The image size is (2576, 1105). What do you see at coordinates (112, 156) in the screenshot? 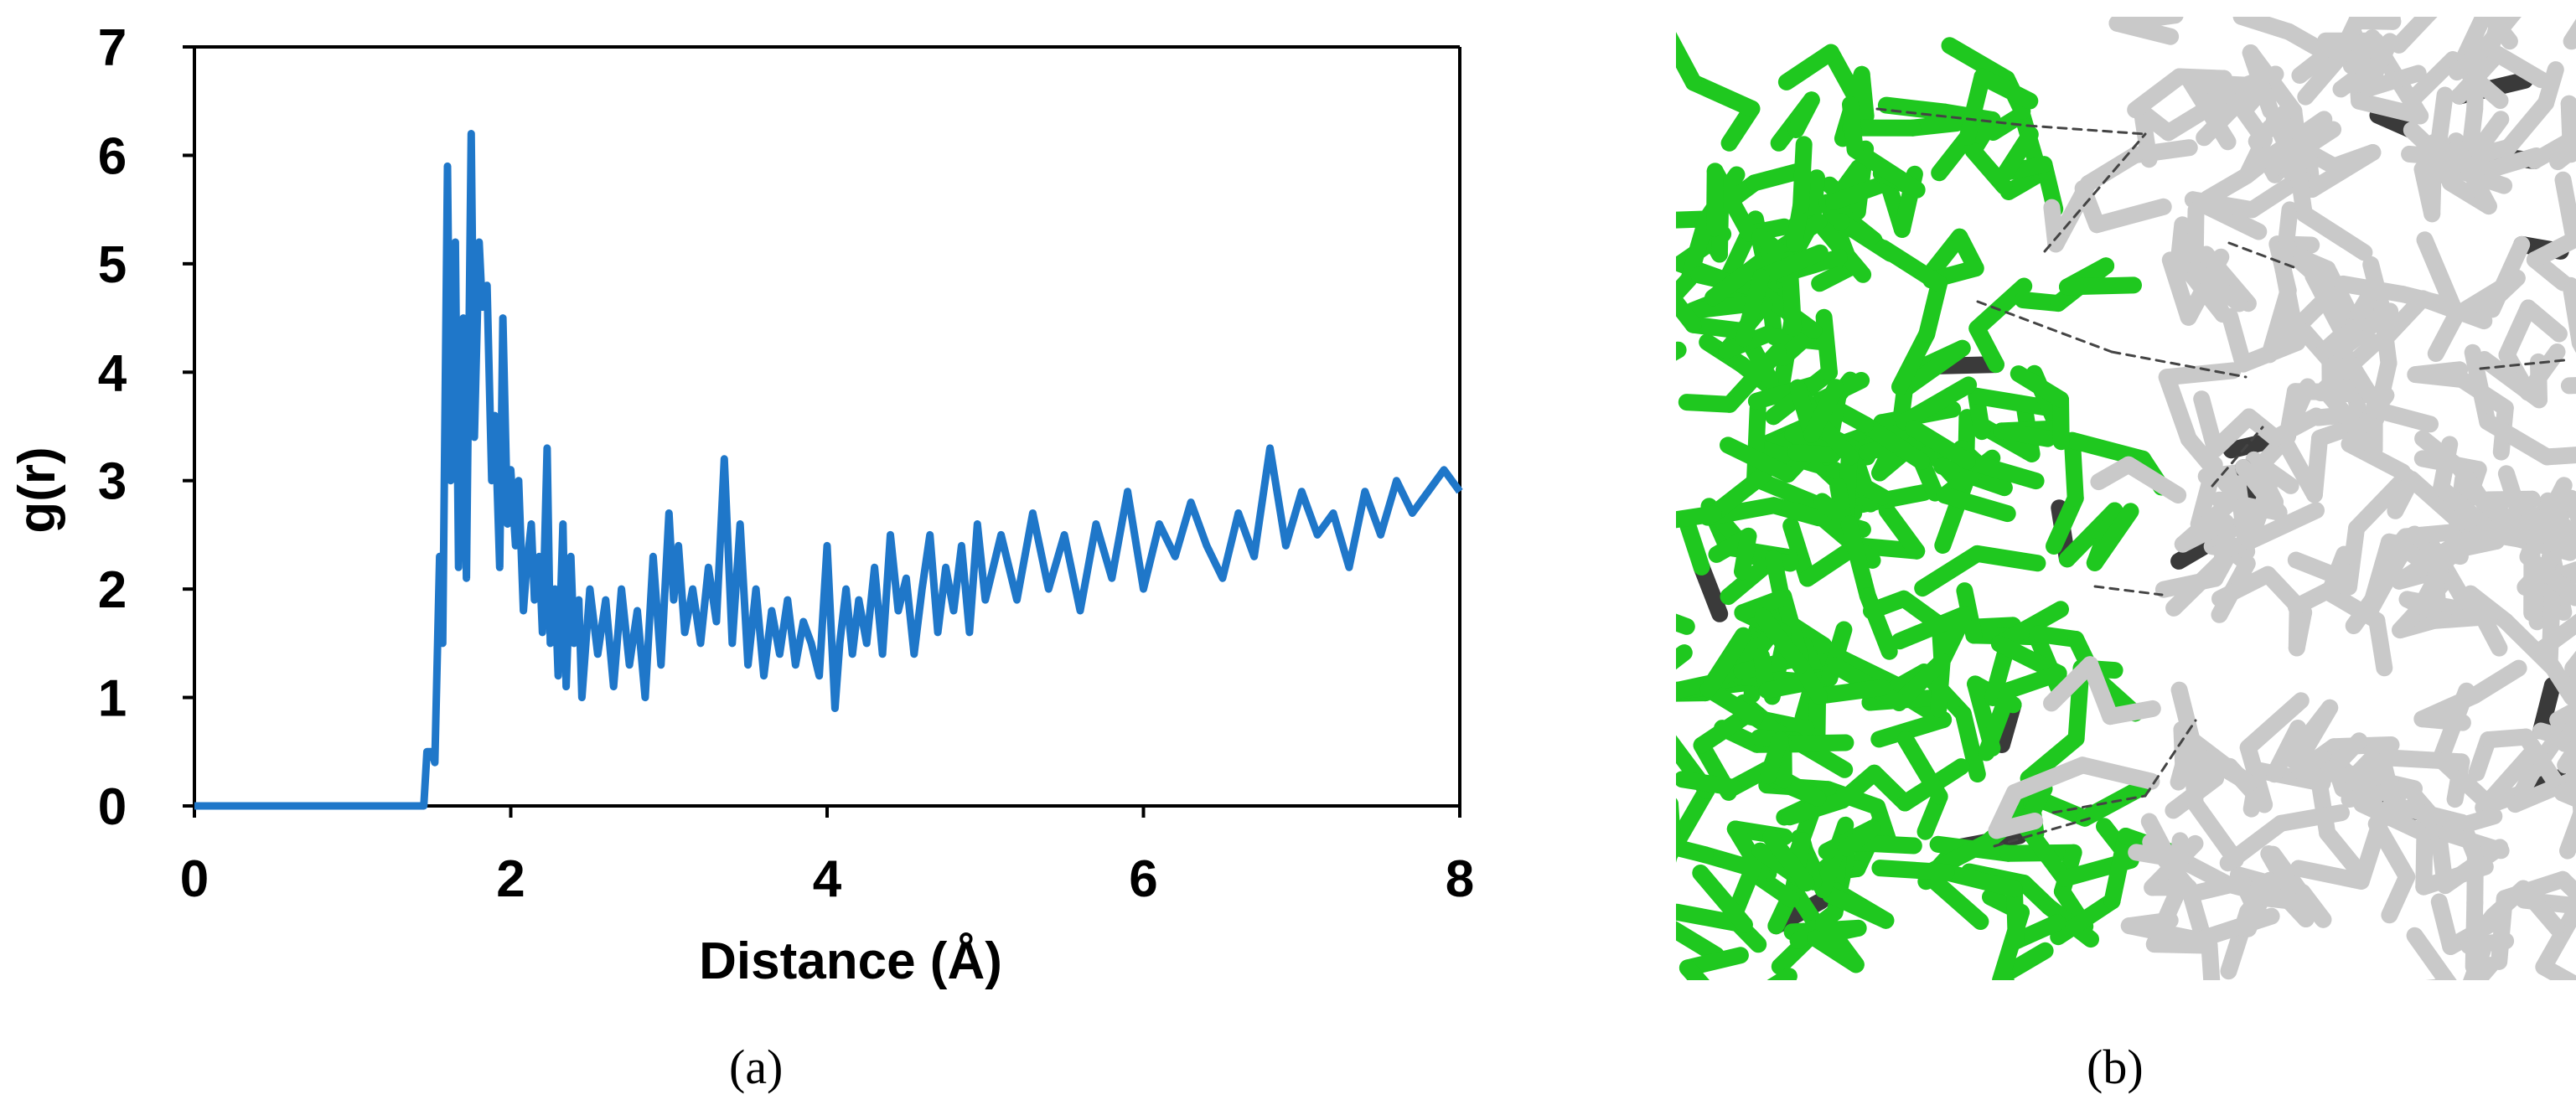
I see `y-tick-label: 6` at bounding box center [112, 156].